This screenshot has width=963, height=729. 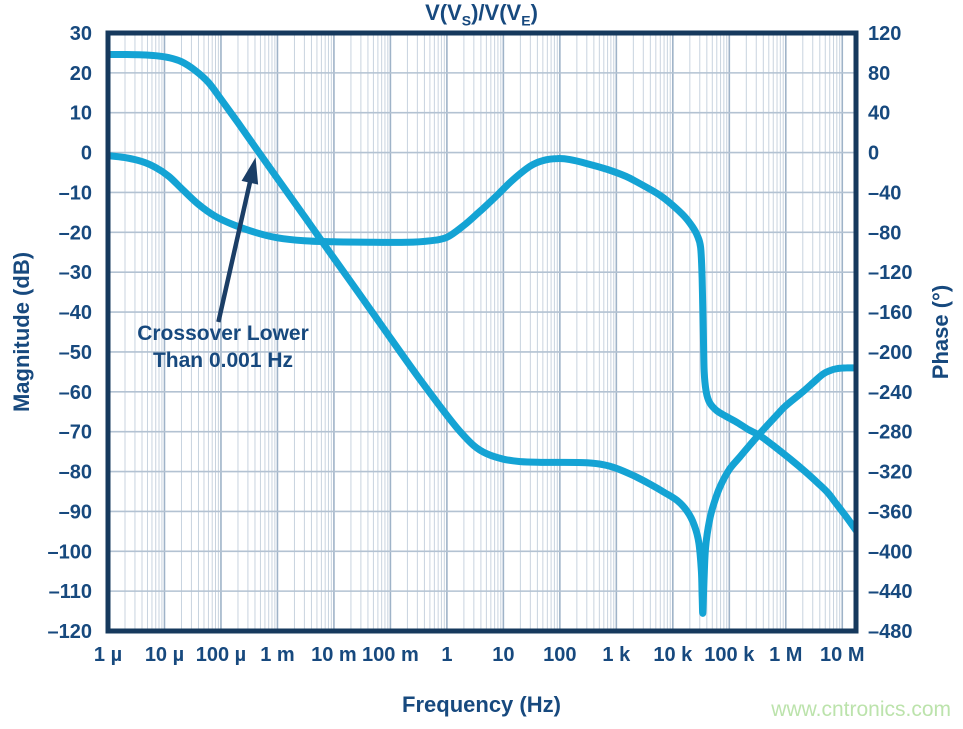 What do you see at coordinates (75, 393) in the screenshot?
I see `magnitude-tick-label: –60` at bounding box center [75, 393].